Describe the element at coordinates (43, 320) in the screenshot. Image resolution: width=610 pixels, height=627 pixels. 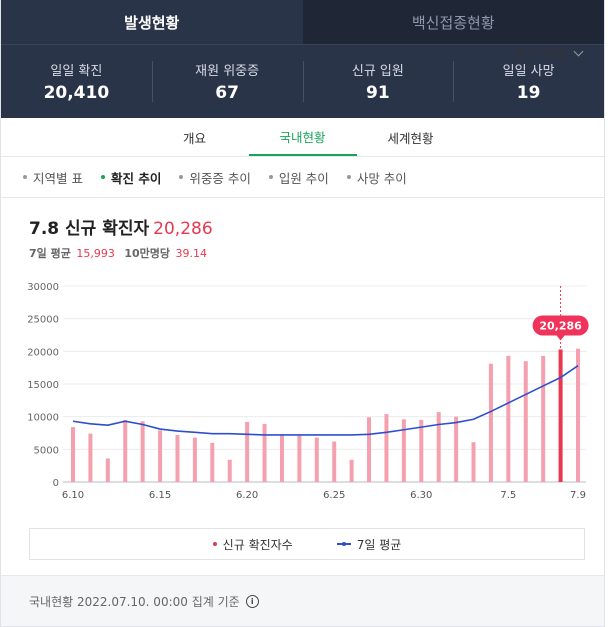
I see `y-tick-label: 25000` at that location.